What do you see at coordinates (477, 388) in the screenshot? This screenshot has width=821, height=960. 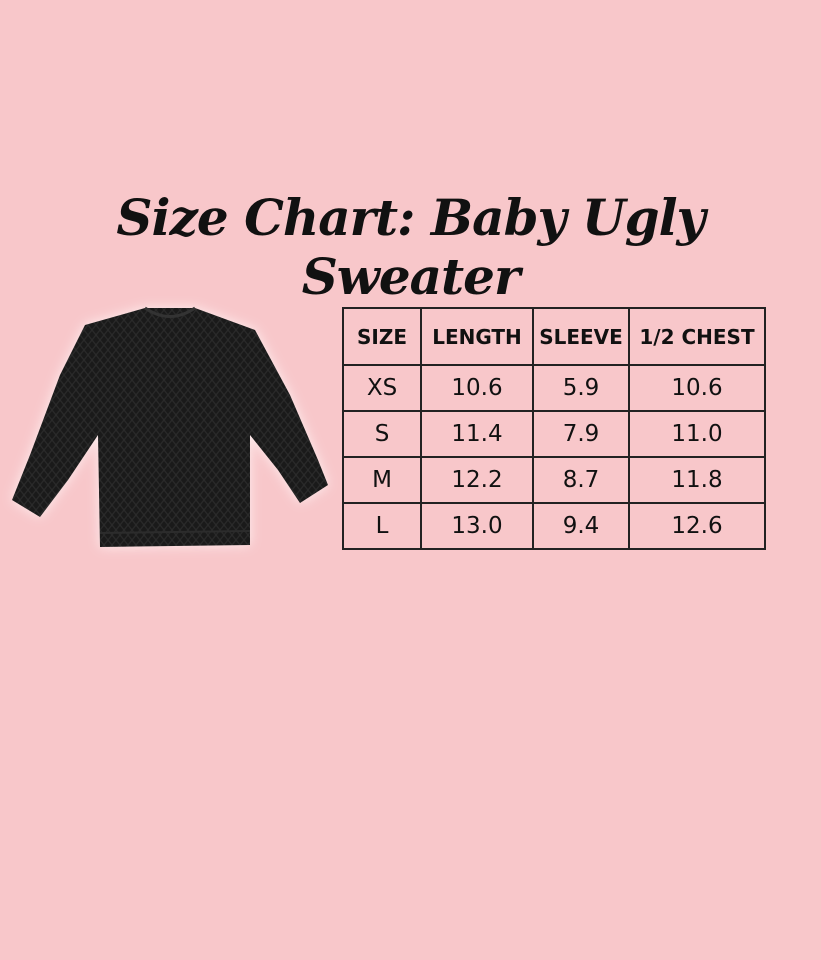 I see `cell-length: 10.6` at bounding box center [477, 388].